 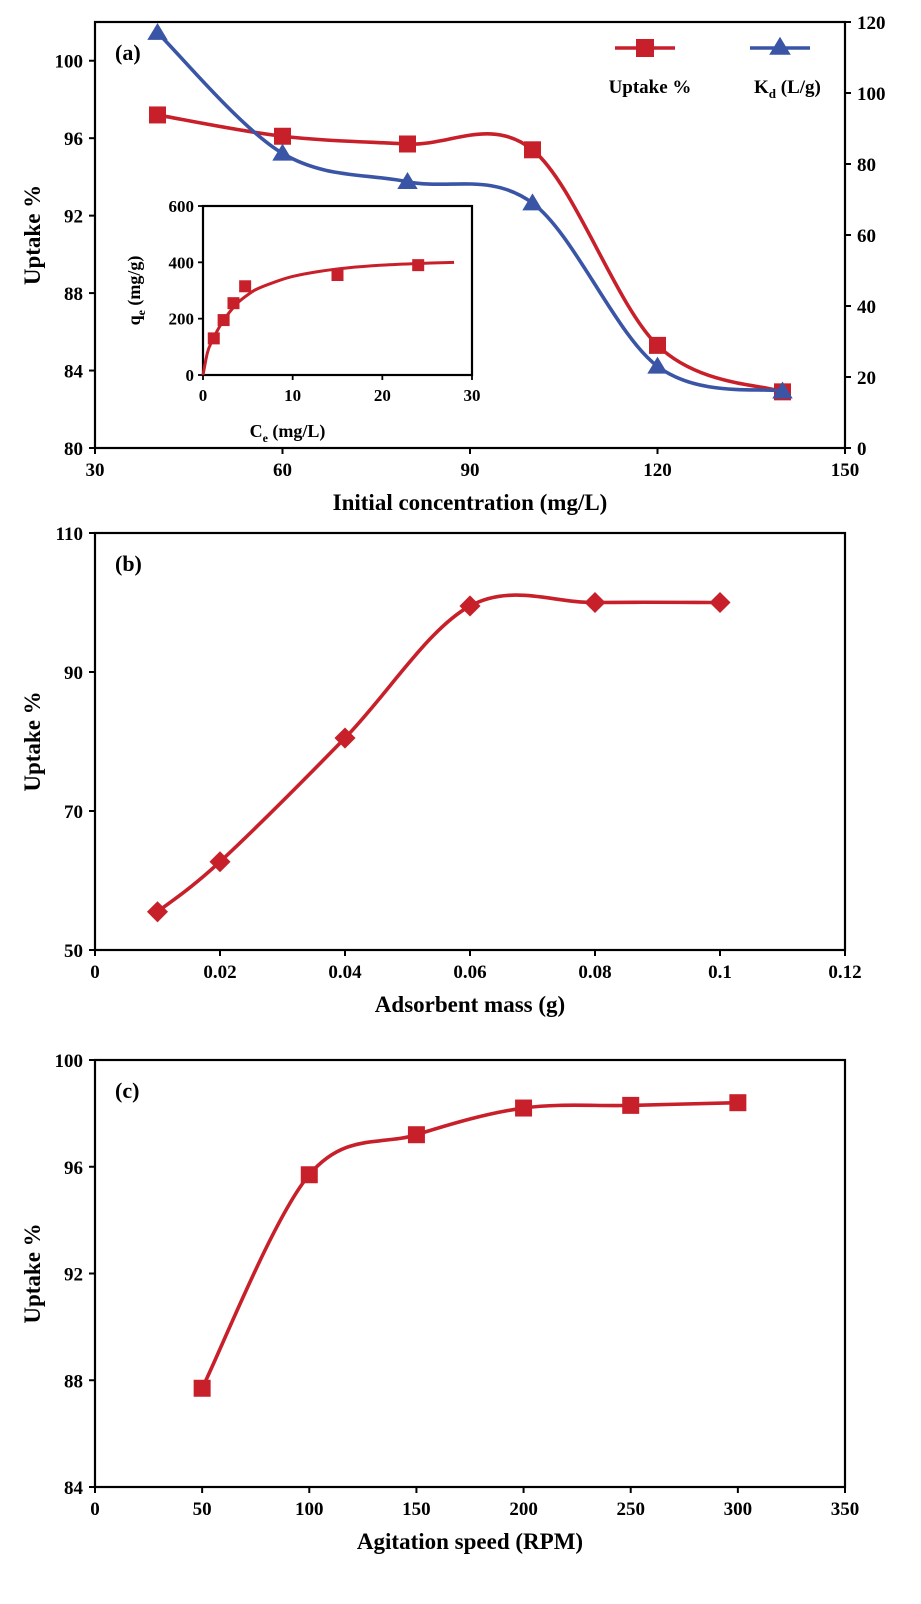 What do you see at coordinates (292, 395) in the screenshot?
I see `inset-x-tick-label: 10` at bounding box center [292, 395].